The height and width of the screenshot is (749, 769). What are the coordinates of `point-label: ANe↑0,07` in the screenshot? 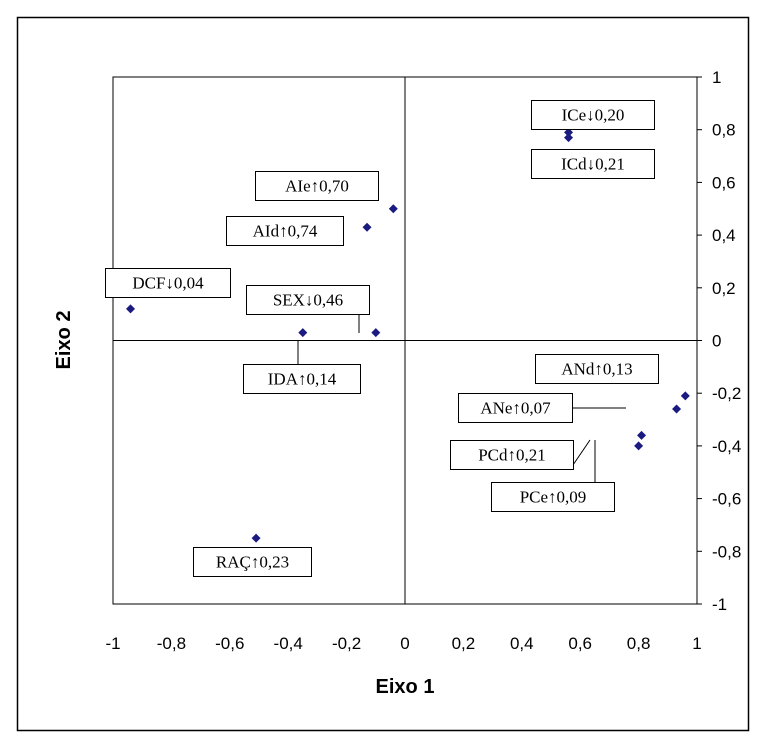 It's located at (515, 408).